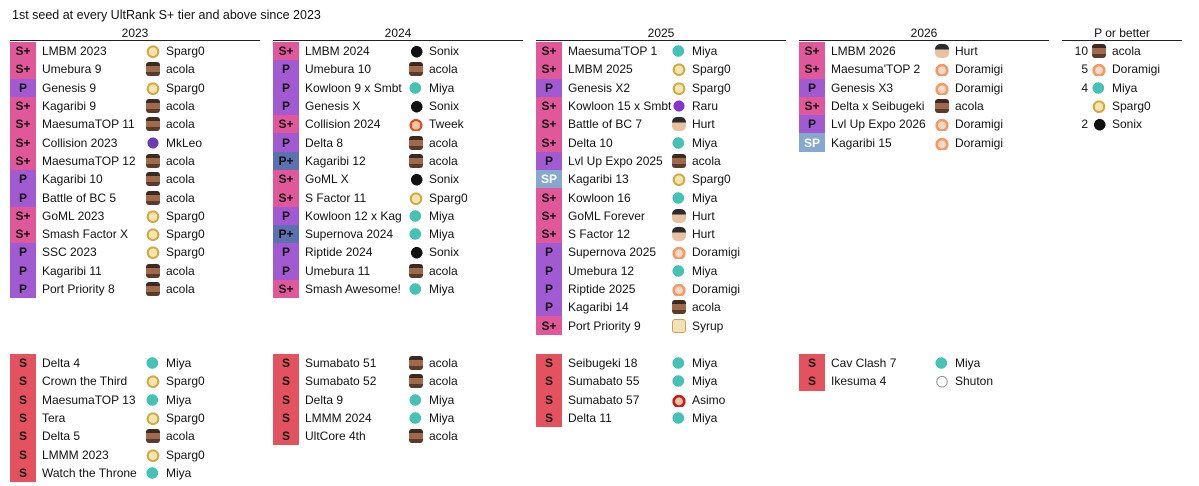 The height and width of the screenshot is (486, 1199). Describe the element at coordinates (398, 363) in the screenshot. I see `event-row: S Sumabato 51 acola` at that location.